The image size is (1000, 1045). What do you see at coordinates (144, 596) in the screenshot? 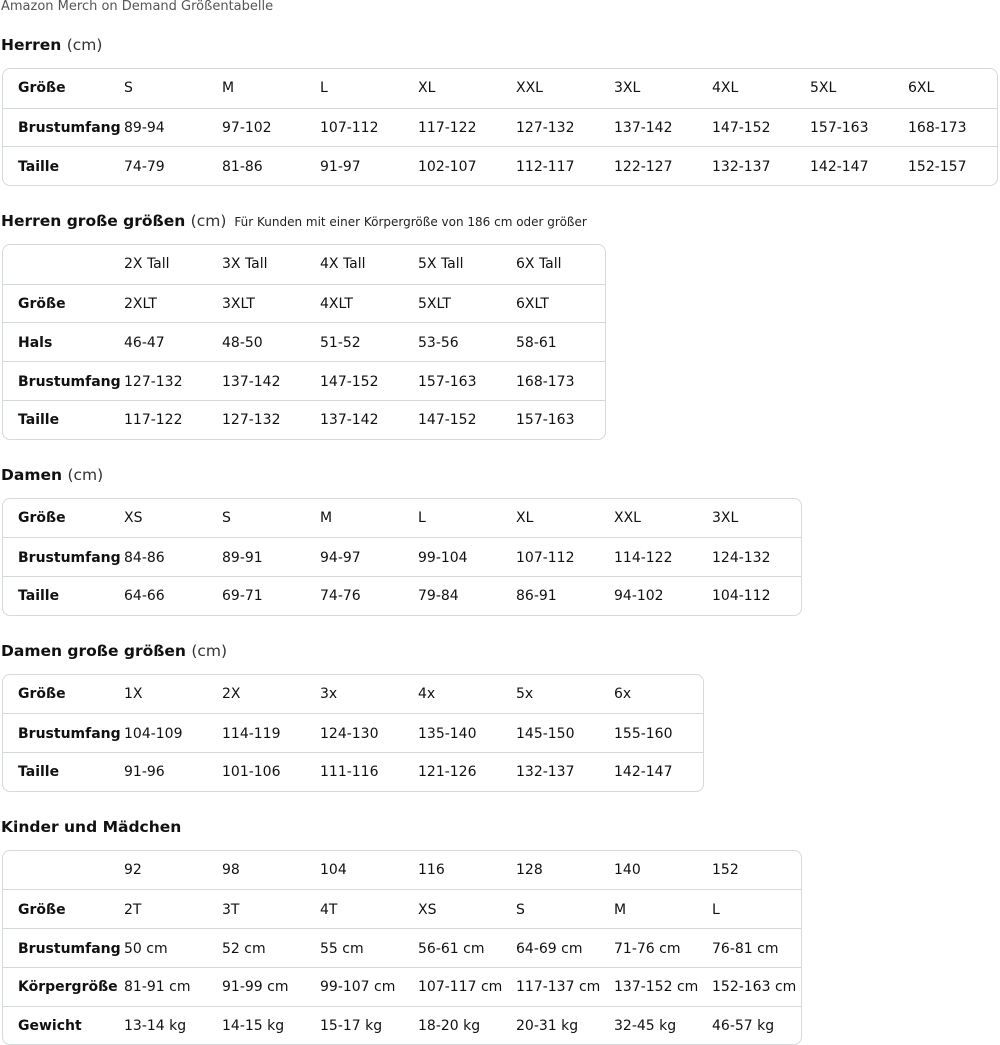
I see `table-cell: 64-66` at bounding box center [144, 596].